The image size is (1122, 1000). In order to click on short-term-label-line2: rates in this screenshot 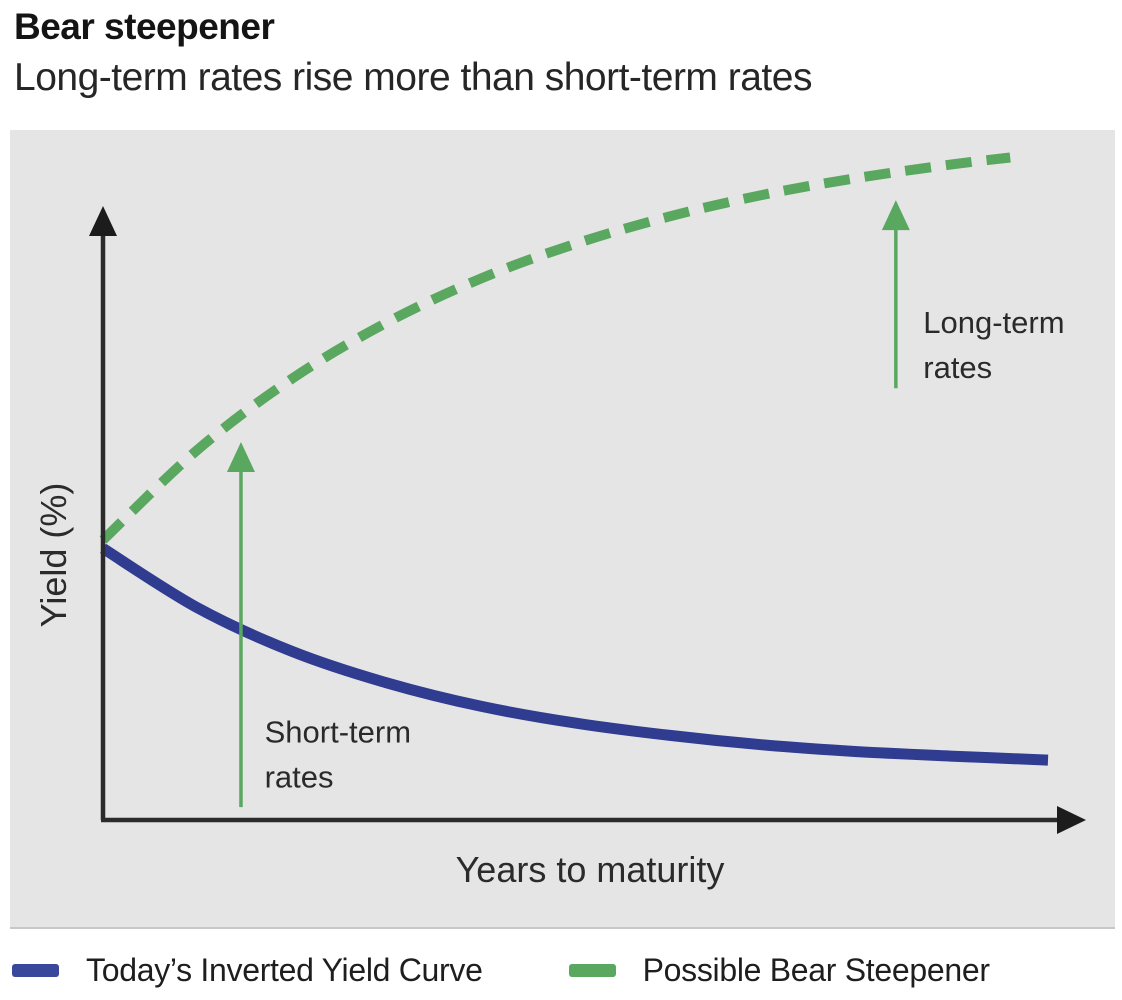, I will do `click(299, 777)`.